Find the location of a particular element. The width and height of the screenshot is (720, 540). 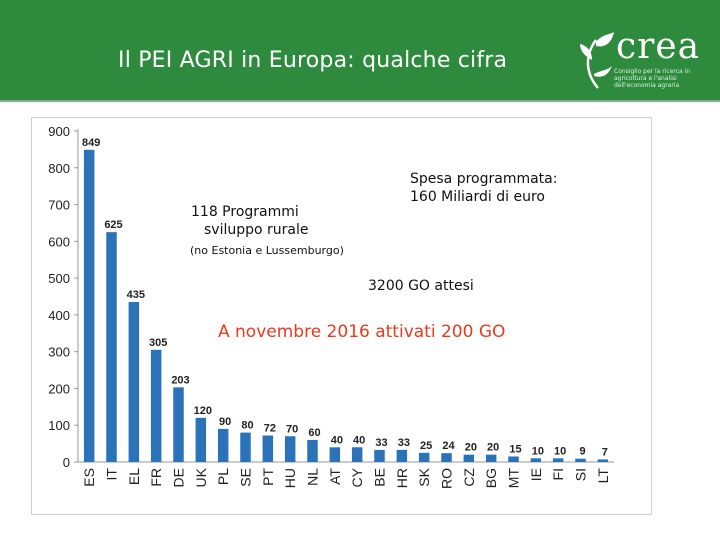

data-label: 70 is located at coordinates (292, 429).